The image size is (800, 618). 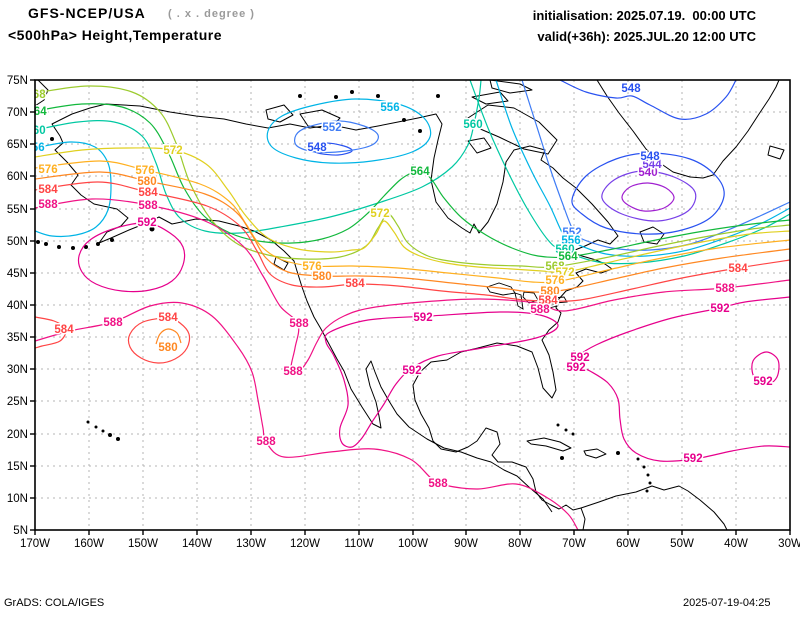 What do you see at coordinates (568, 257) in the screenshot?
I see `contour-label-564: 564` at bounding box center [568, 257].